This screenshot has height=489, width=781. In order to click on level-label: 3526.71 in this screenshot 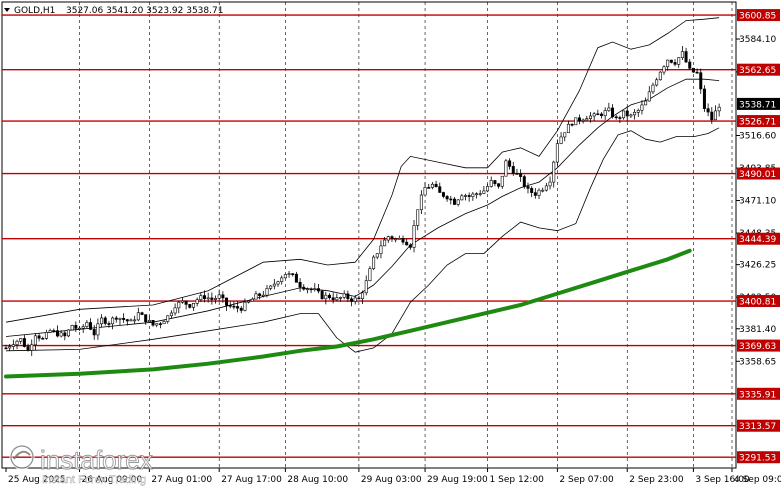, I will do `click(758, 121)`.